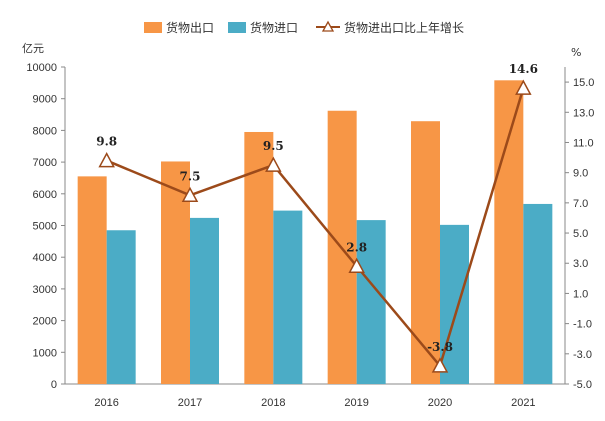 This screenshot has width=605, height=421. I want to click on legend-label-growth: 货物进出口比上年增长, so click(404, 27).